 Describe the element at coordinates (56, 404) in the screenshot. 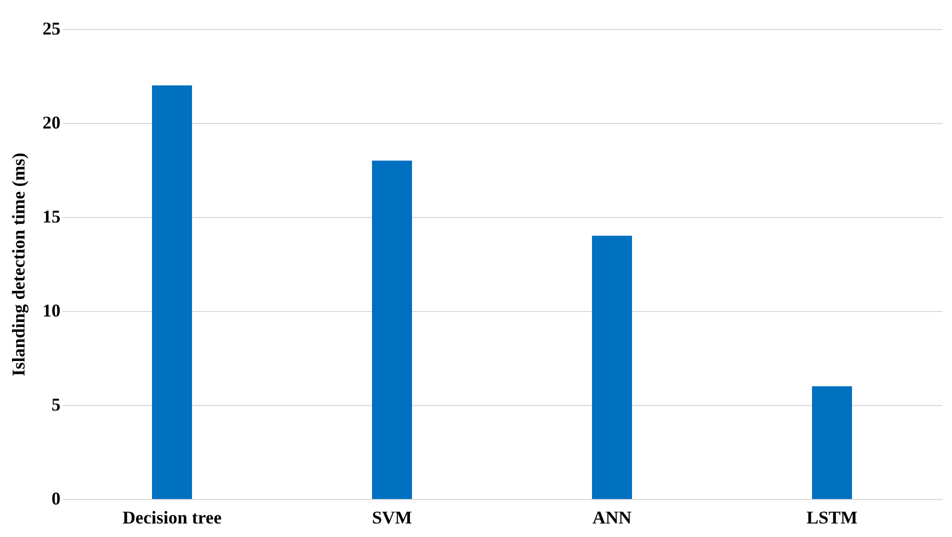

I see `y-tick-label: 5` at that location.